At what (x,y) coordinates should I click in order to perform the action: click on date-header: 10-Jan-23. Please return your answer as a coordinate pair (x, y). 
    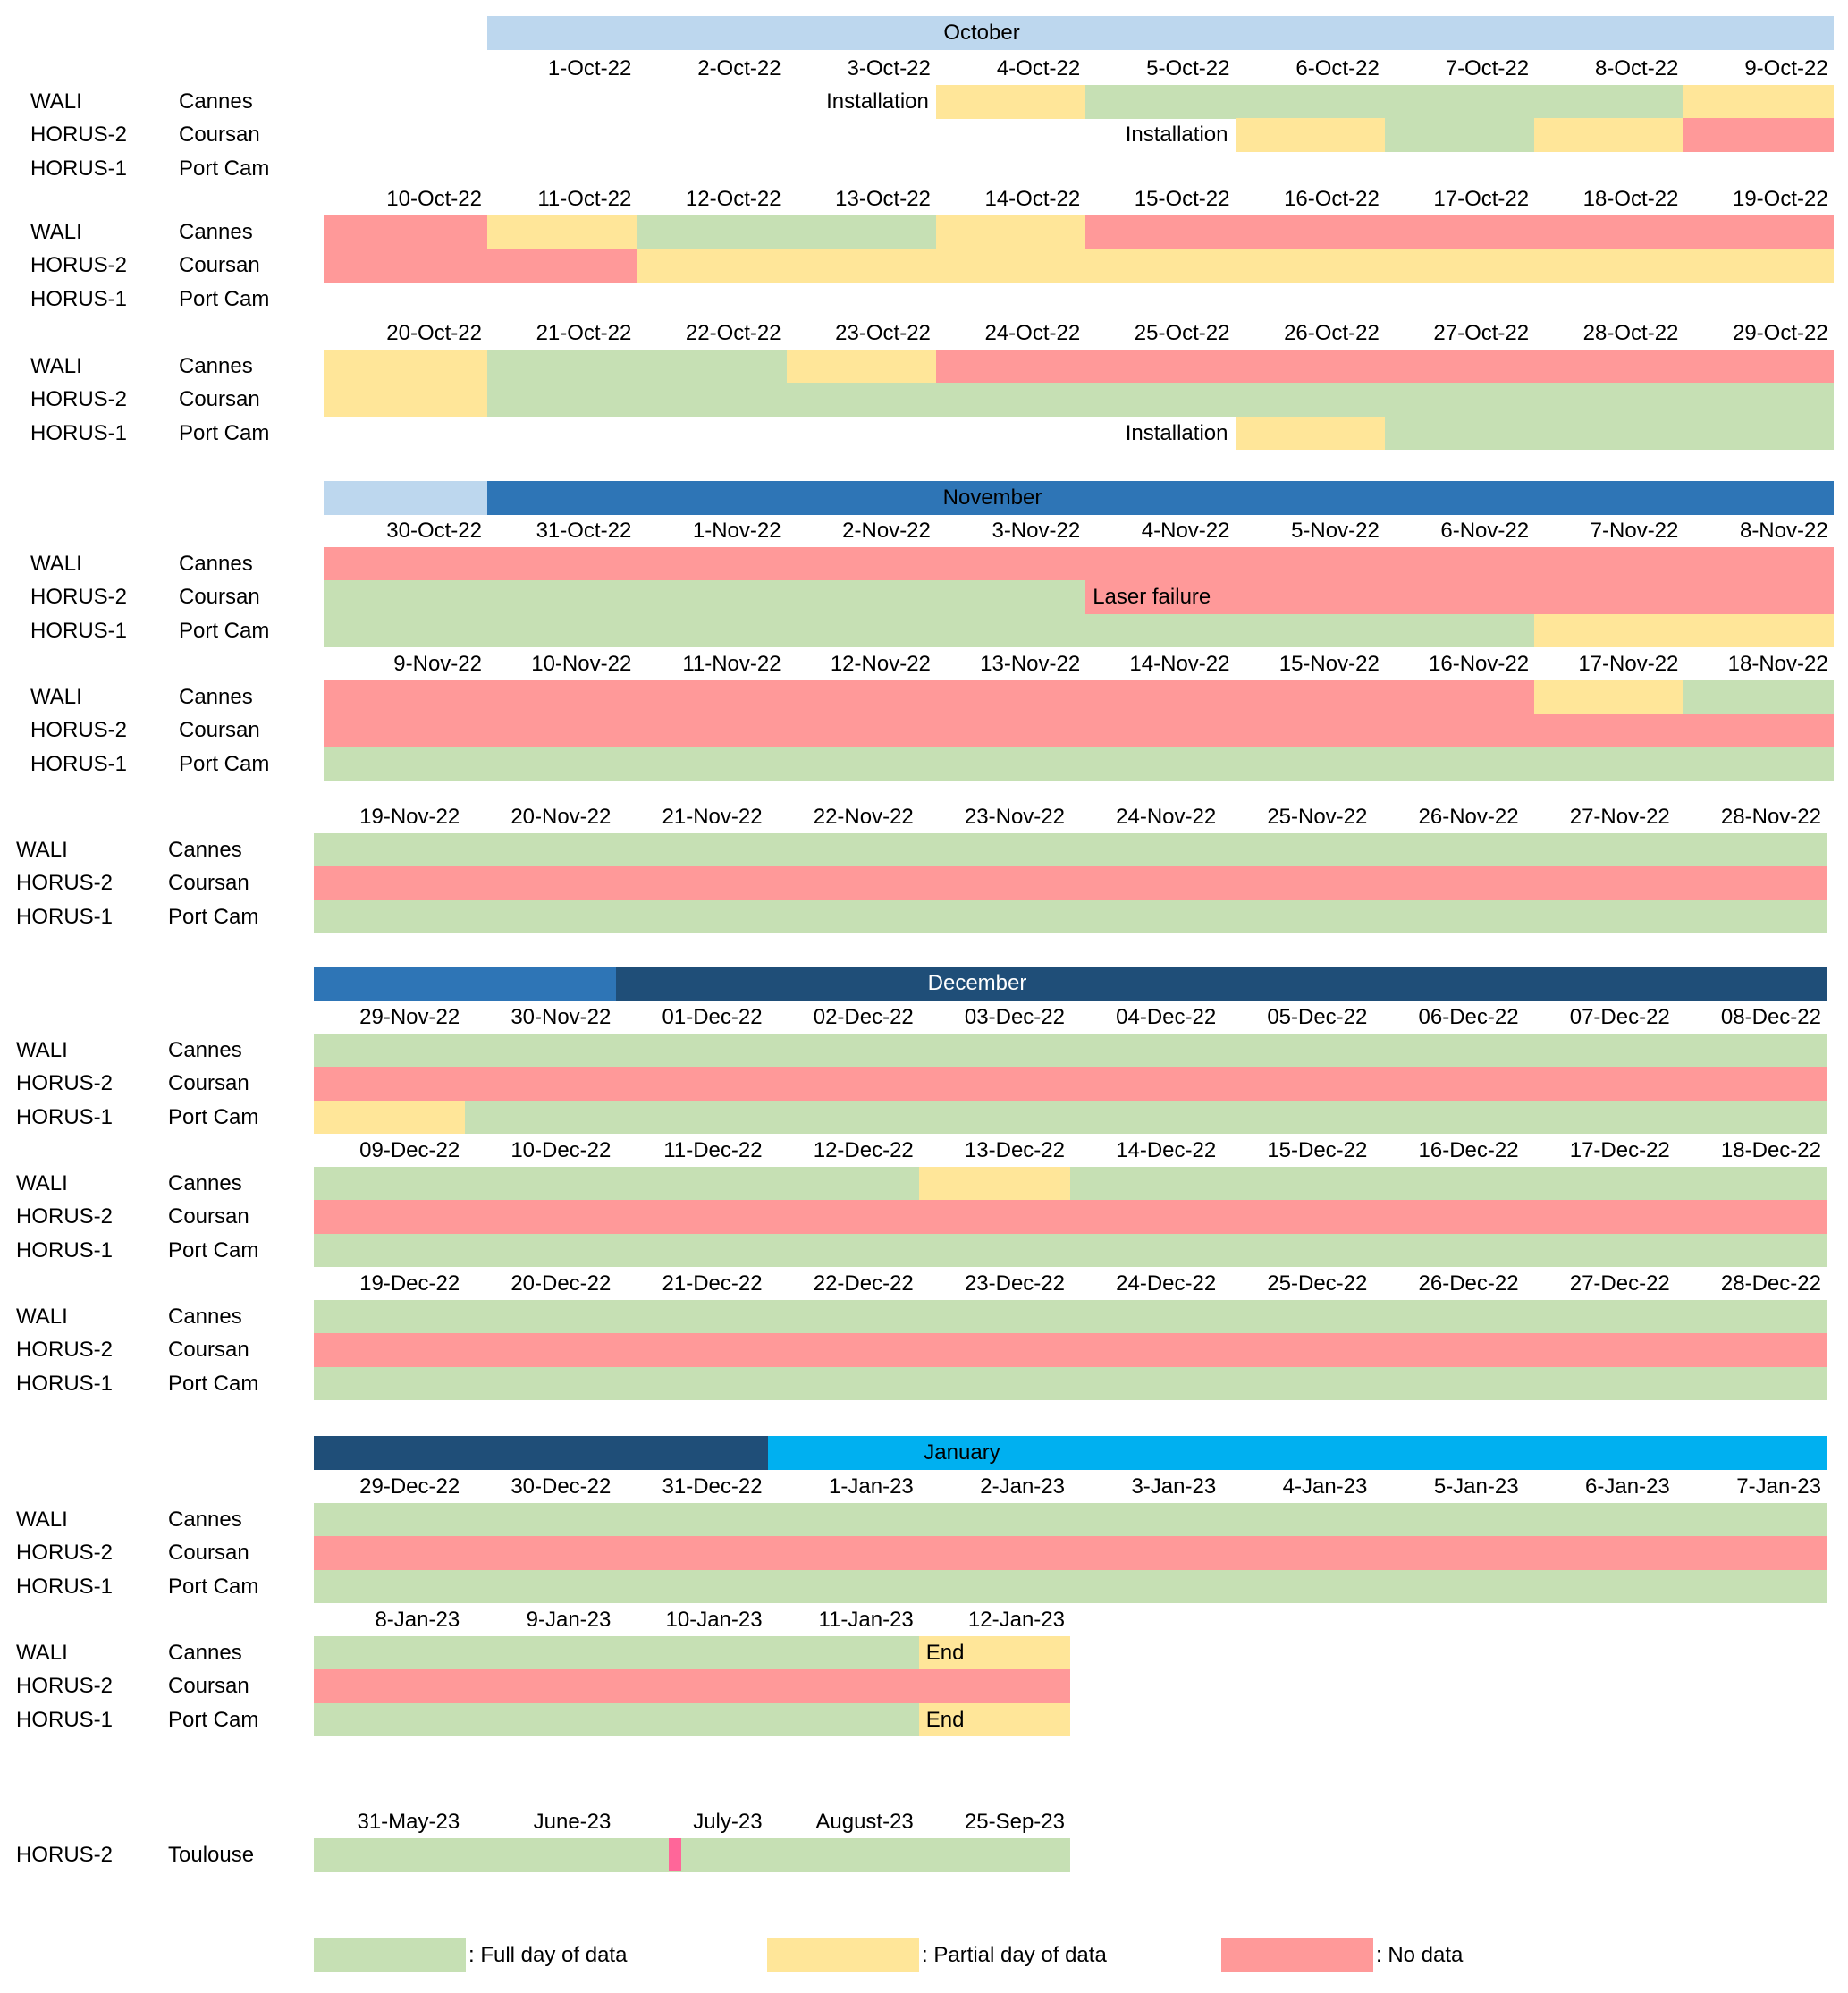
    Looking at the image, I should click on (714, 1620).